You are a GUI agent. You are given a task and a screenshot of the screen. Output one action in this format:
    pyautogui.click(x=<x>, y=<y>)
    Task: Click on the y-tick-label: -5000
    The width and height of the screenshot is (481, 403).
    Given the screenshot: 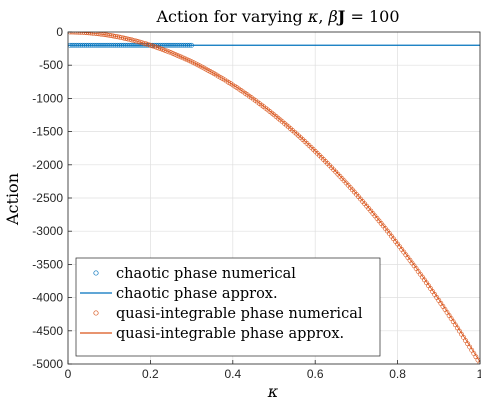 What is the action you would take?
    pyautogui.click(x=47, y=364)
    